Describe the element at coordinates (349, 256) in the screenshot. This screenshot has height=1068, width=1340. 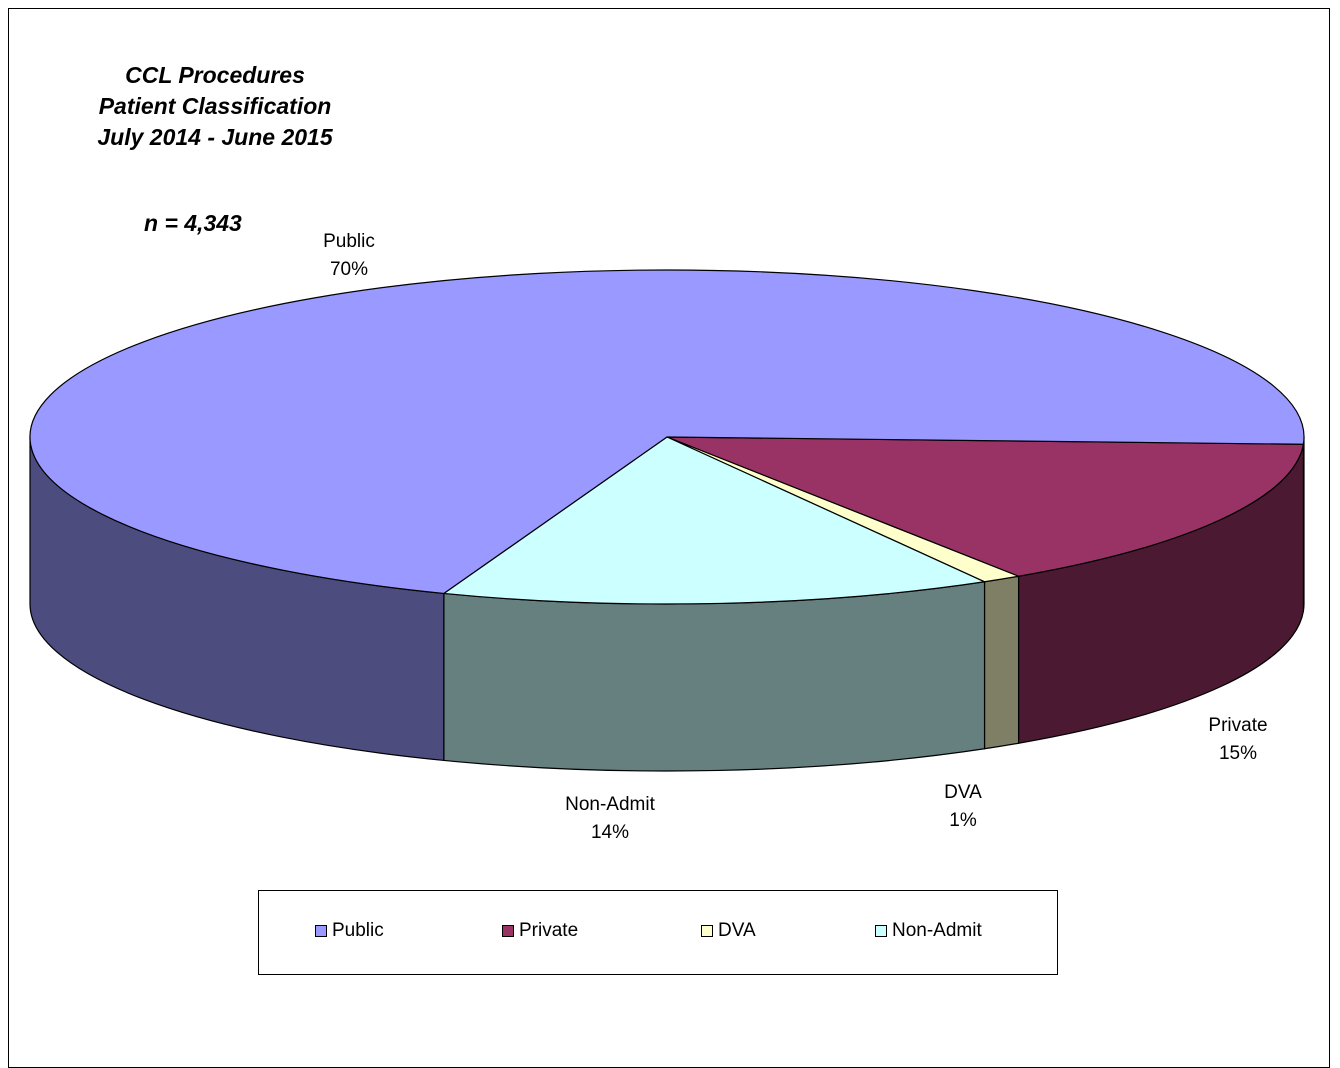
I see `slice-label-public: Public 70%` at that location.